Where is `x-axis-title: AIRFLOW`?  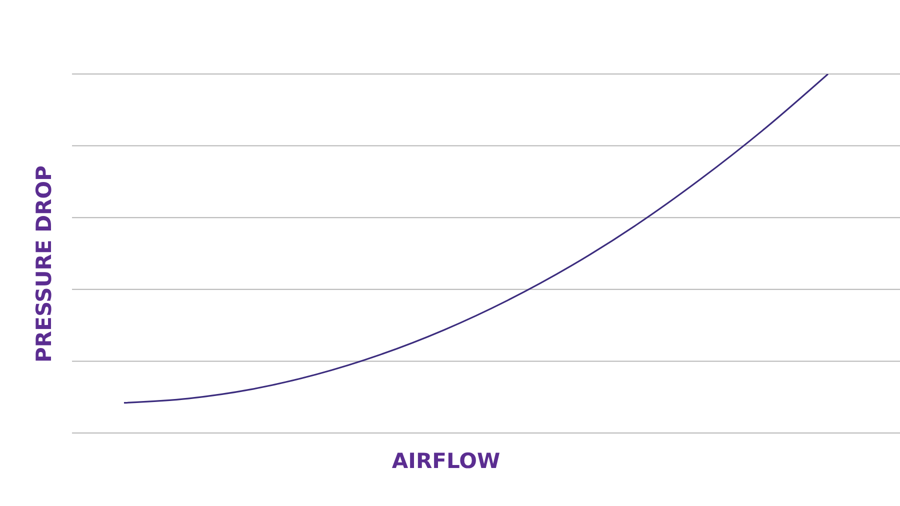 x-axis-title: AIRFLOW is located at coordinates (446, 461).